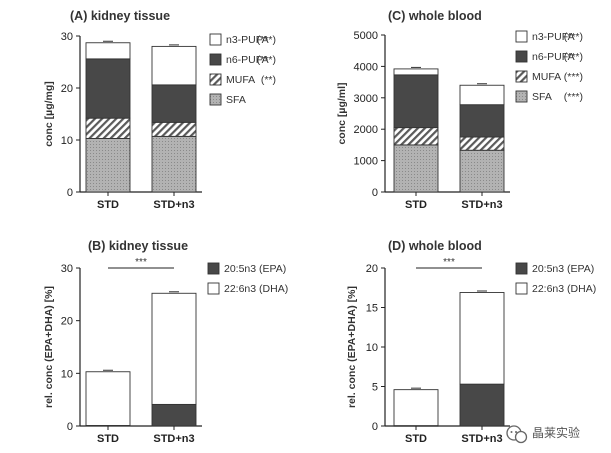 Image resolution: width=611 pixels, height=453 pixels. Describe the element at coordinates (120, 16) in the screenshot. I see `chart-title: (A) kidney tissue` at that location.